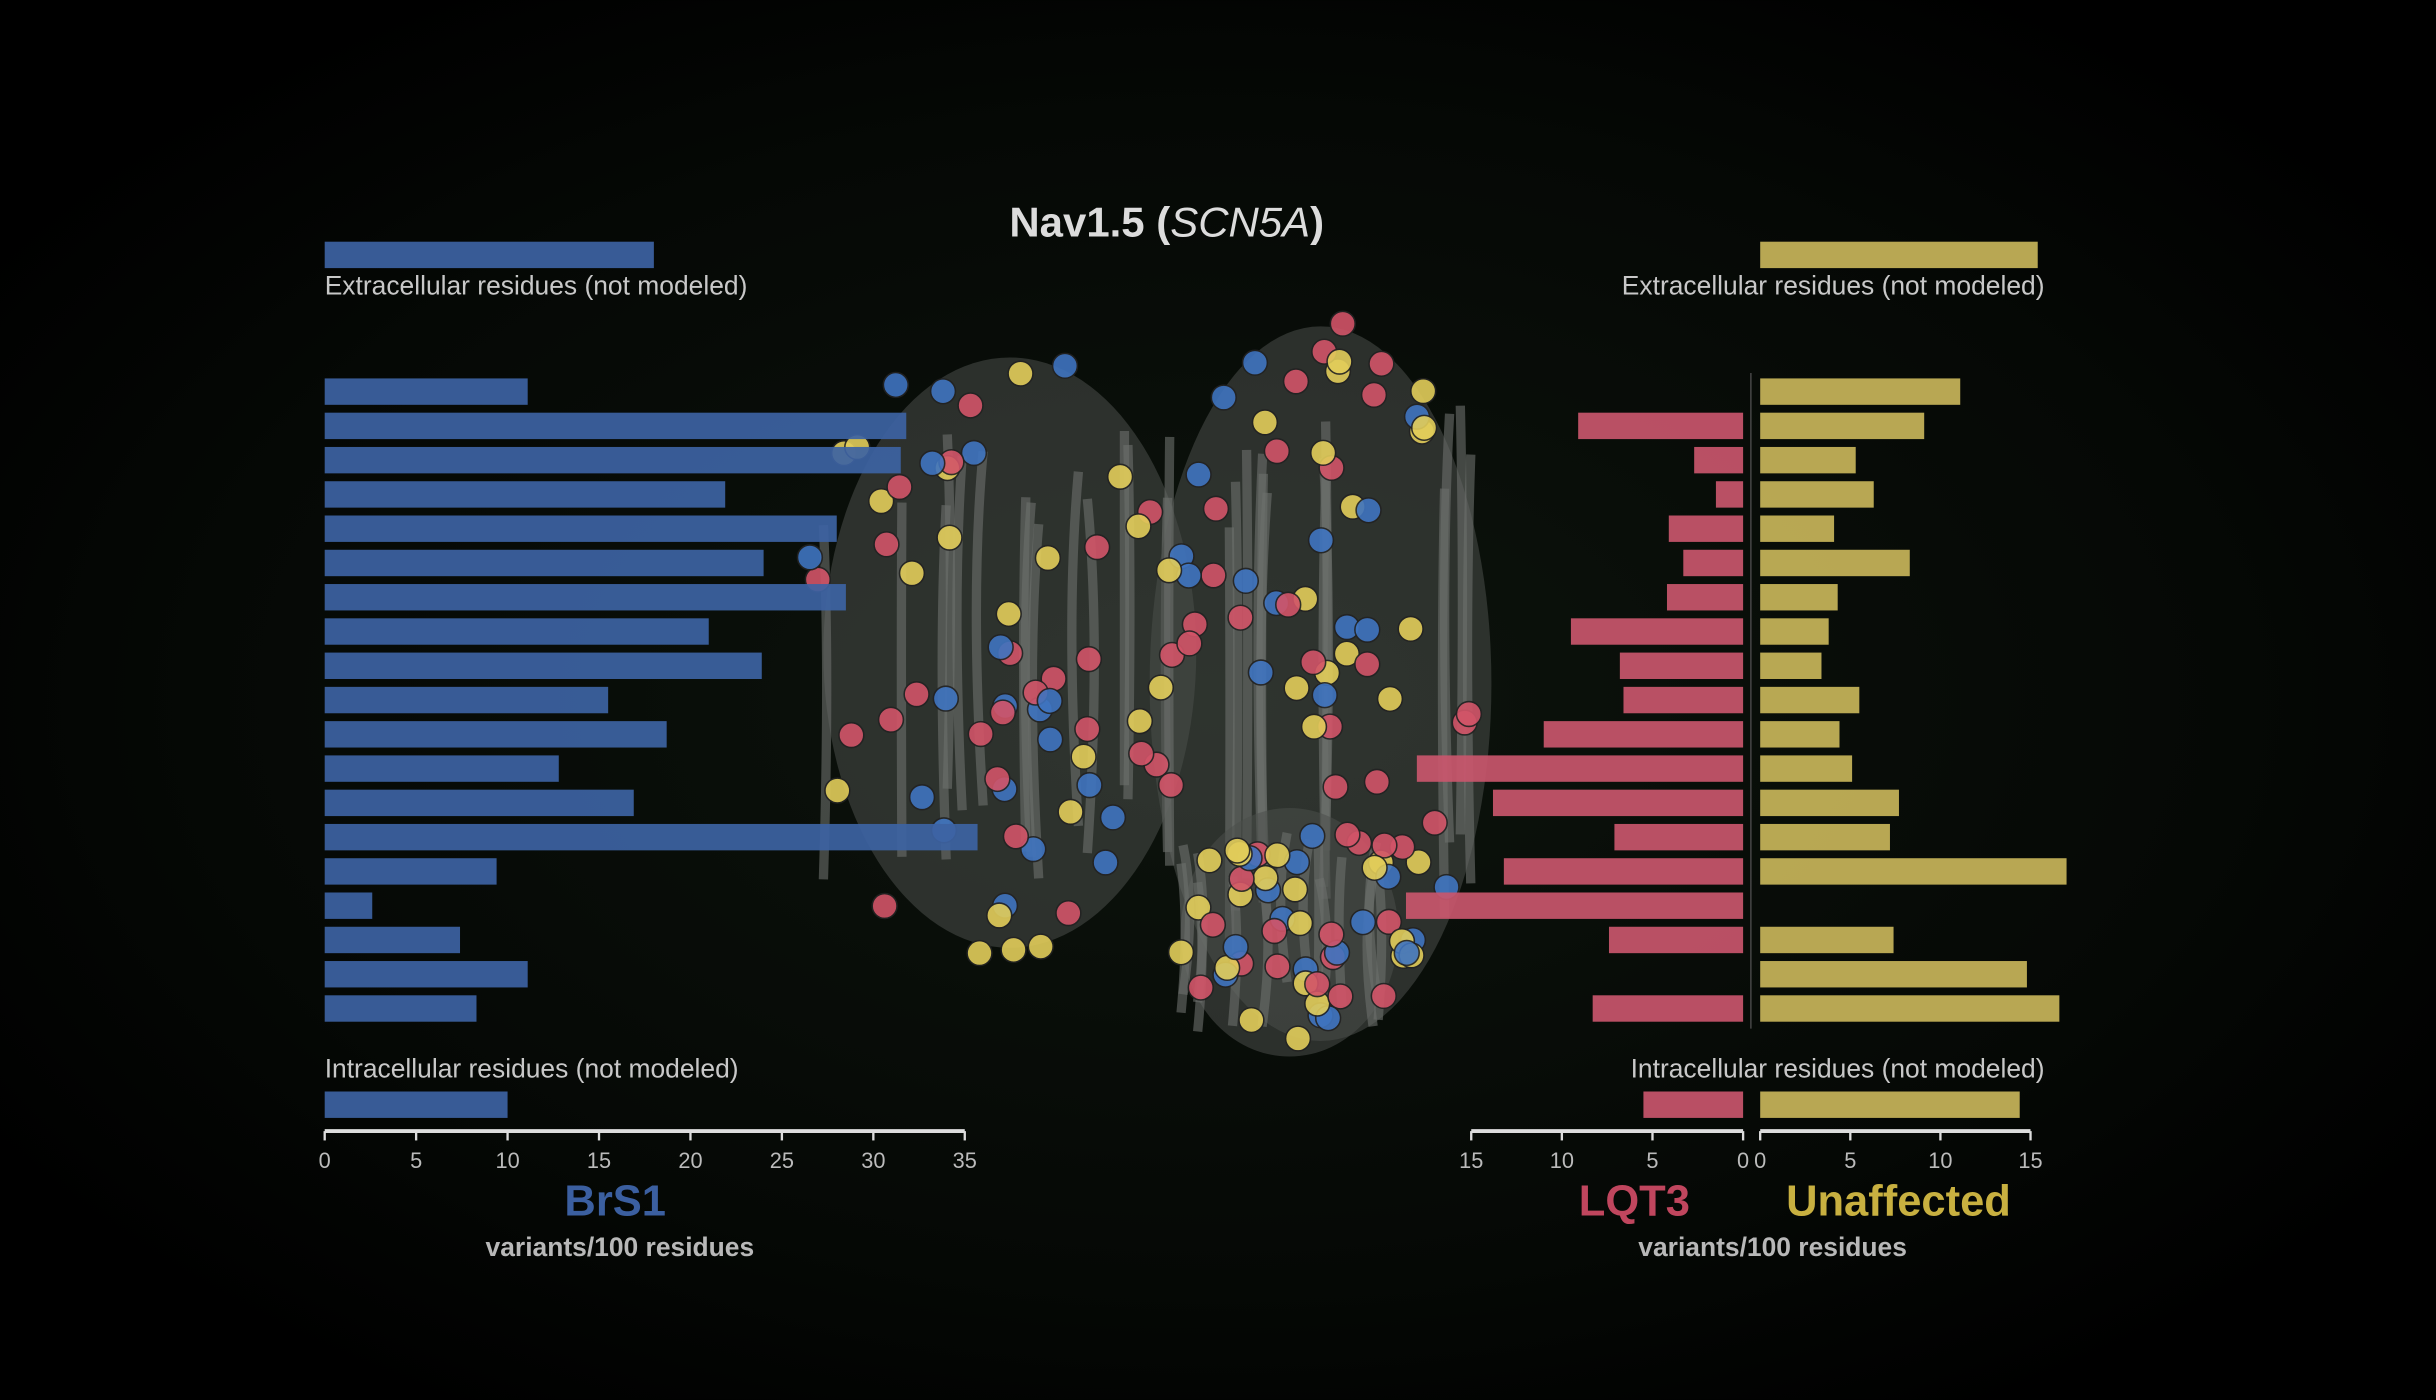  I want to click on x-tick-label: 5, so click(416, 1160).